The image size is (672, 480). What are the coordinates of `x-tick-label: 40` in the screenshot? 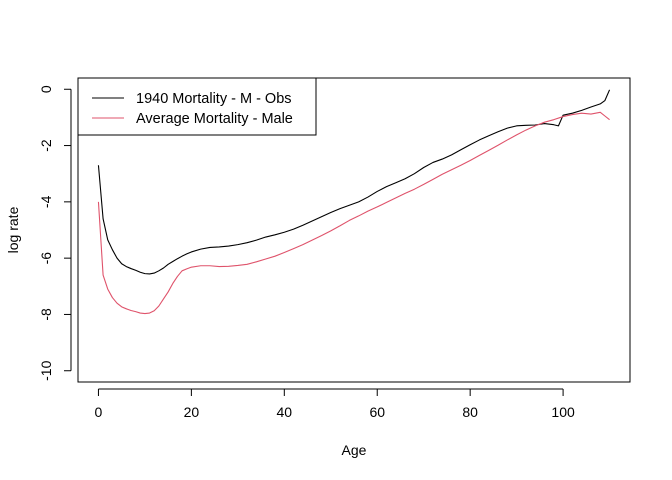 It's located at (285, 412).